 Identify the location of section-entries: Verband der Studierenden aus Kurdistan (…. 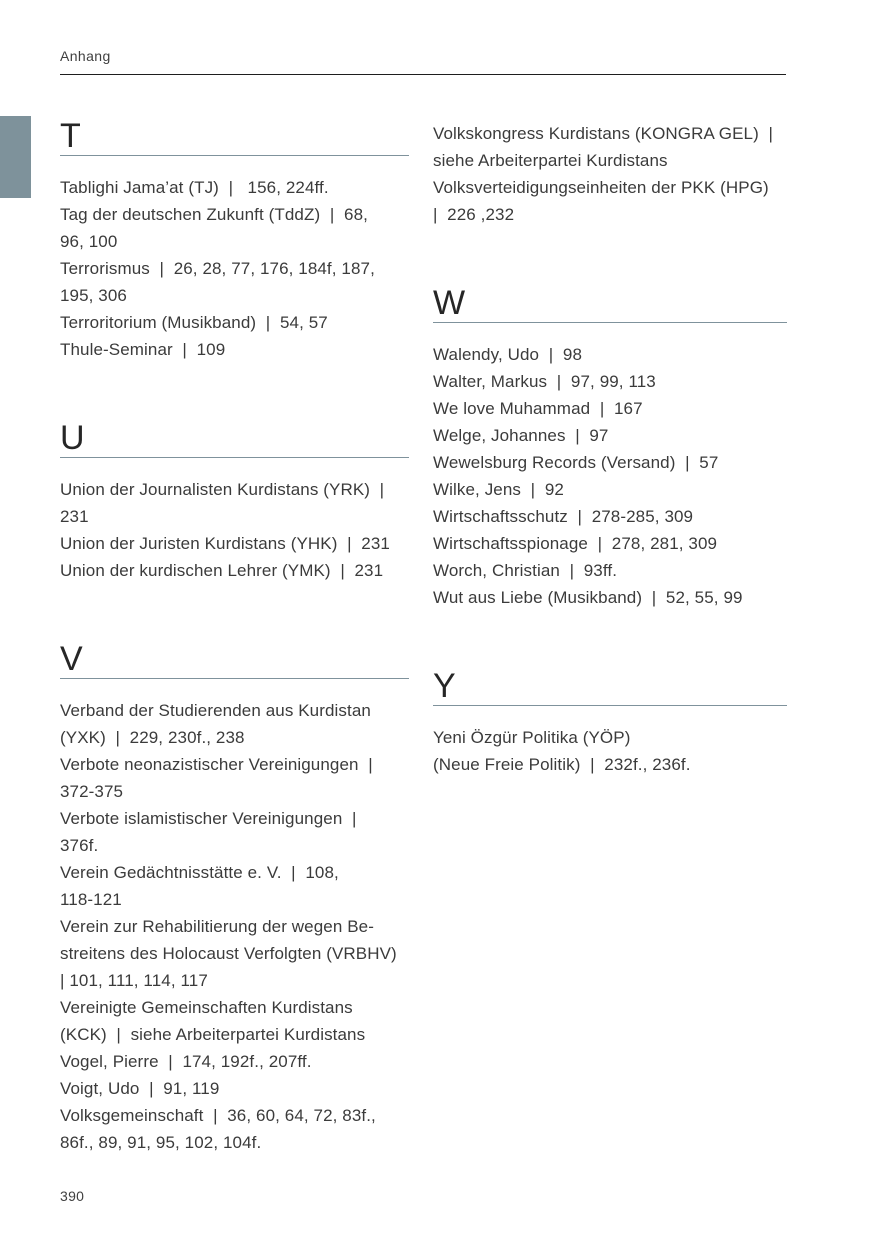
(234, 926).